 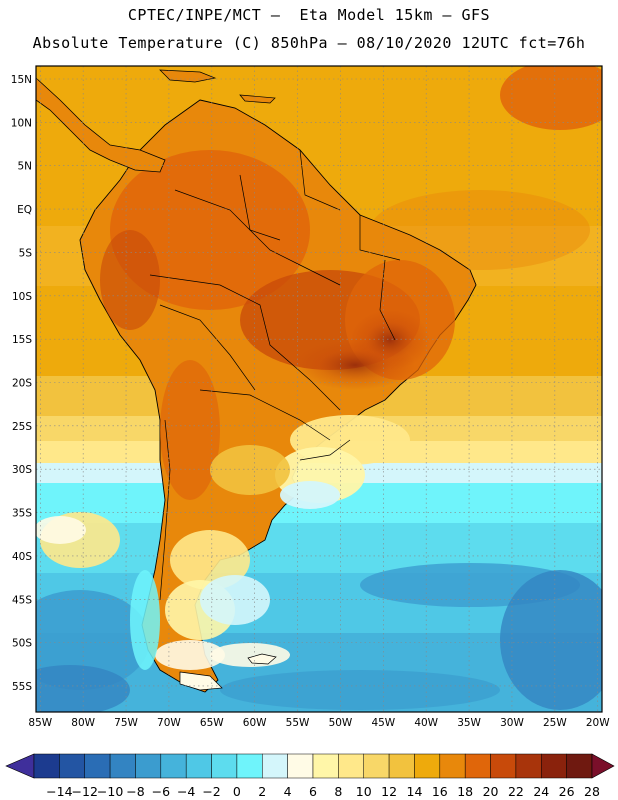 What do you see at coordinates (26, 253) in the screenshot?
I see `latitude-label: 5S` at bounding box center [26, 253].